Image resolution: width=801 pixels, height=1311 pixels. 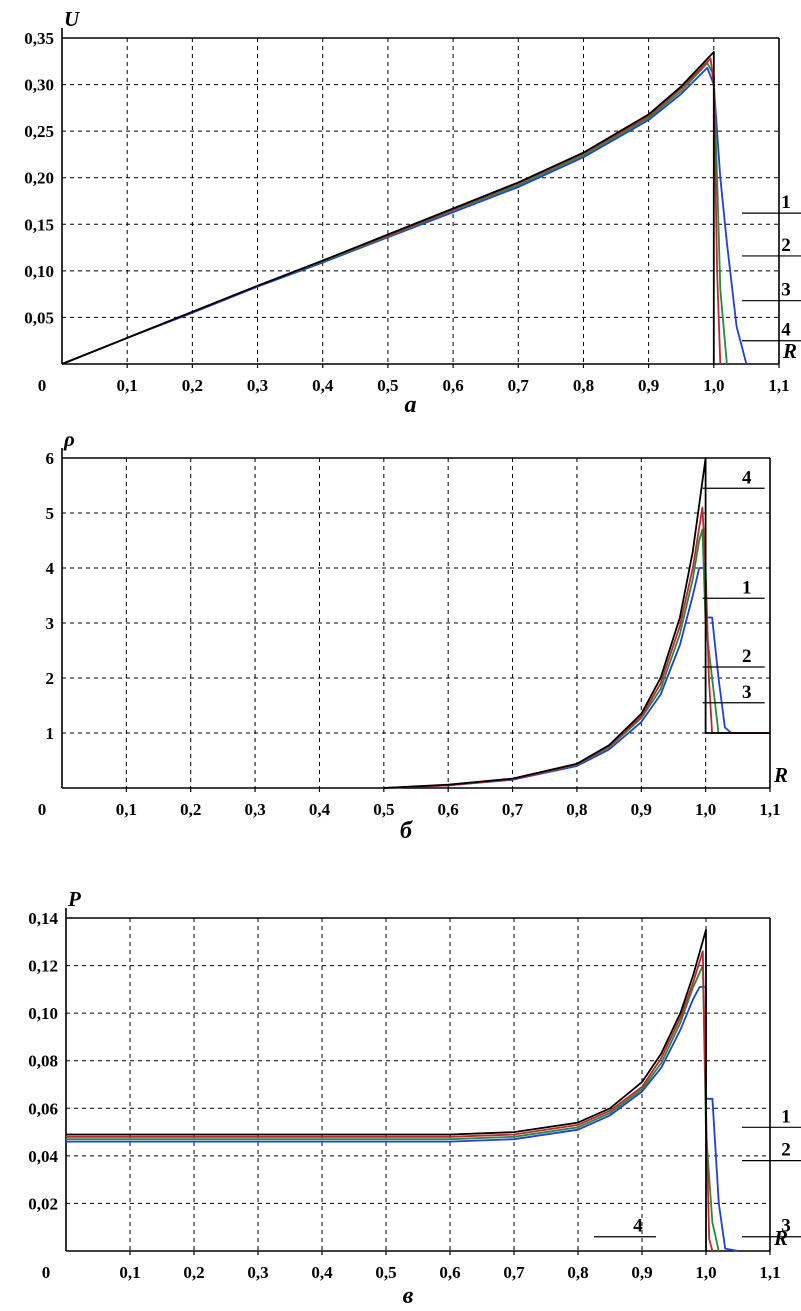 I want to click on y-tick-label: 0,25, so click(x=39, y=131).